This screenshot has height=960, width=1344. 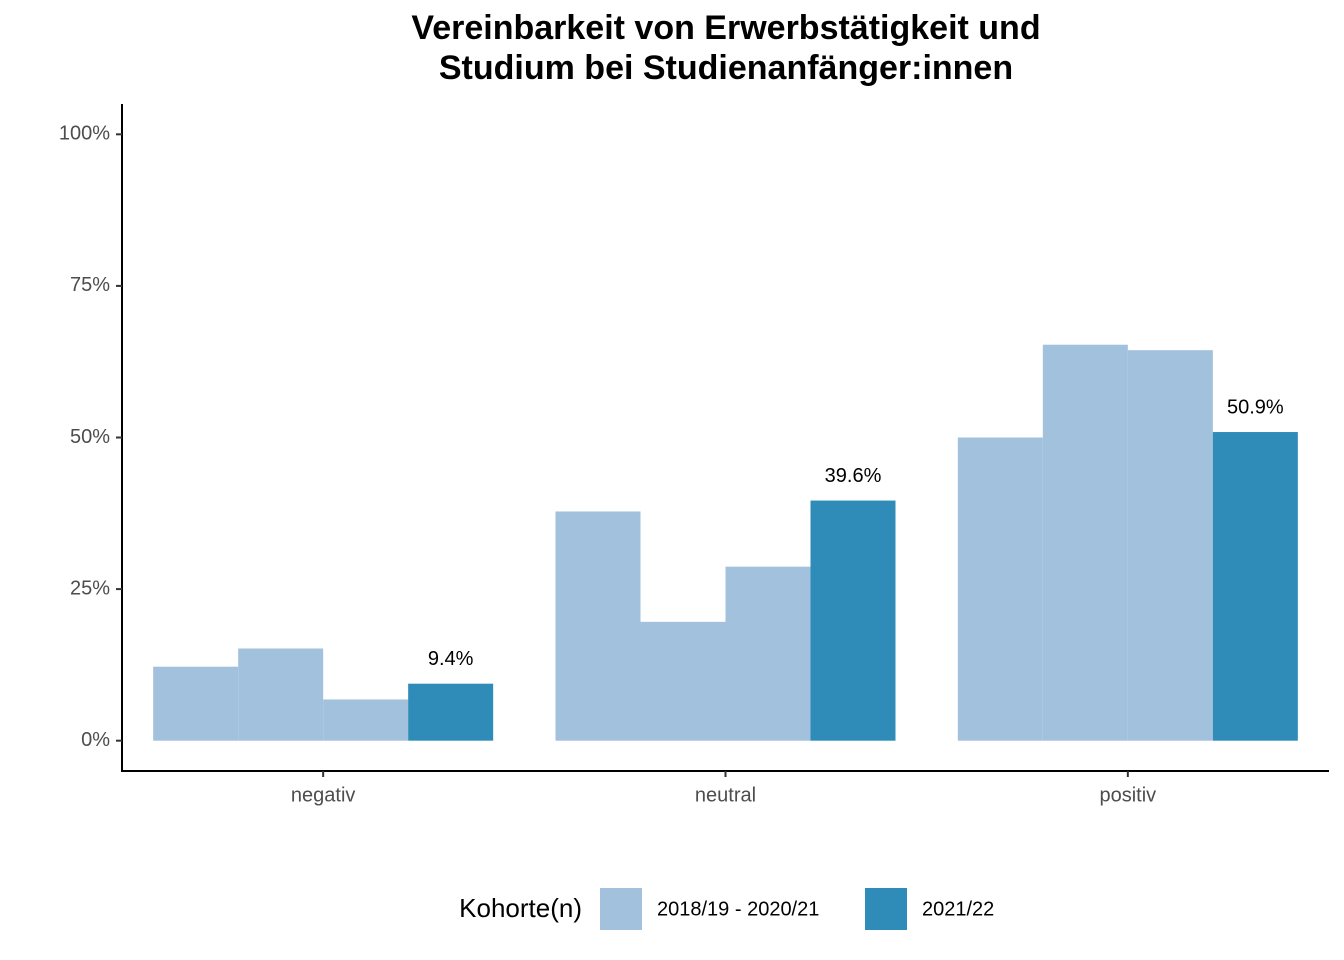 I want to click on y-tick-label: 100%, so click(x=84, y=134).